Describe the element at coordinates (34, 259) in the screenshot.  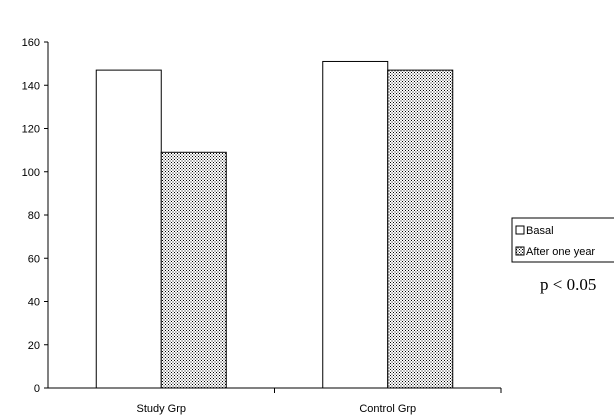
I see `y-tick-label: 60` at that location.